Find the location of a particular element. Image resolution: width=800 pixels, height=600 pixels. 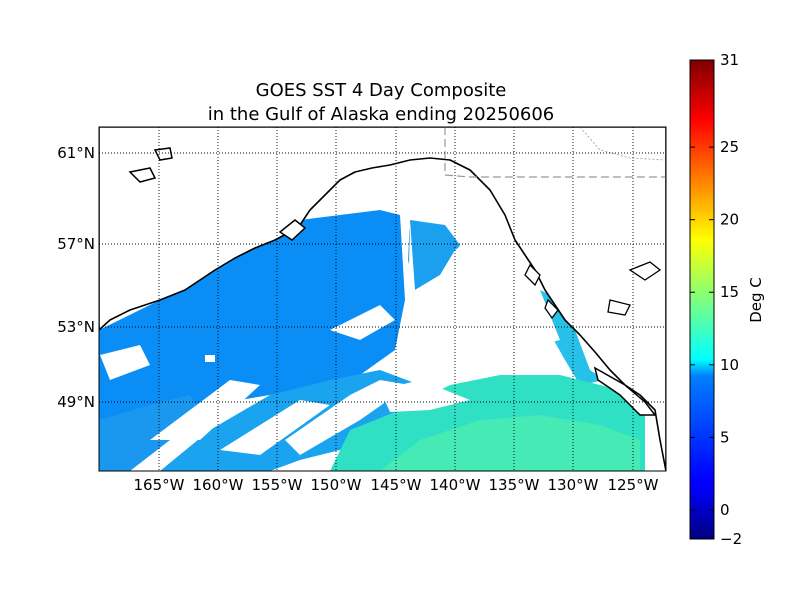

lon-label: 135°W is located at coordinates (514, 485).